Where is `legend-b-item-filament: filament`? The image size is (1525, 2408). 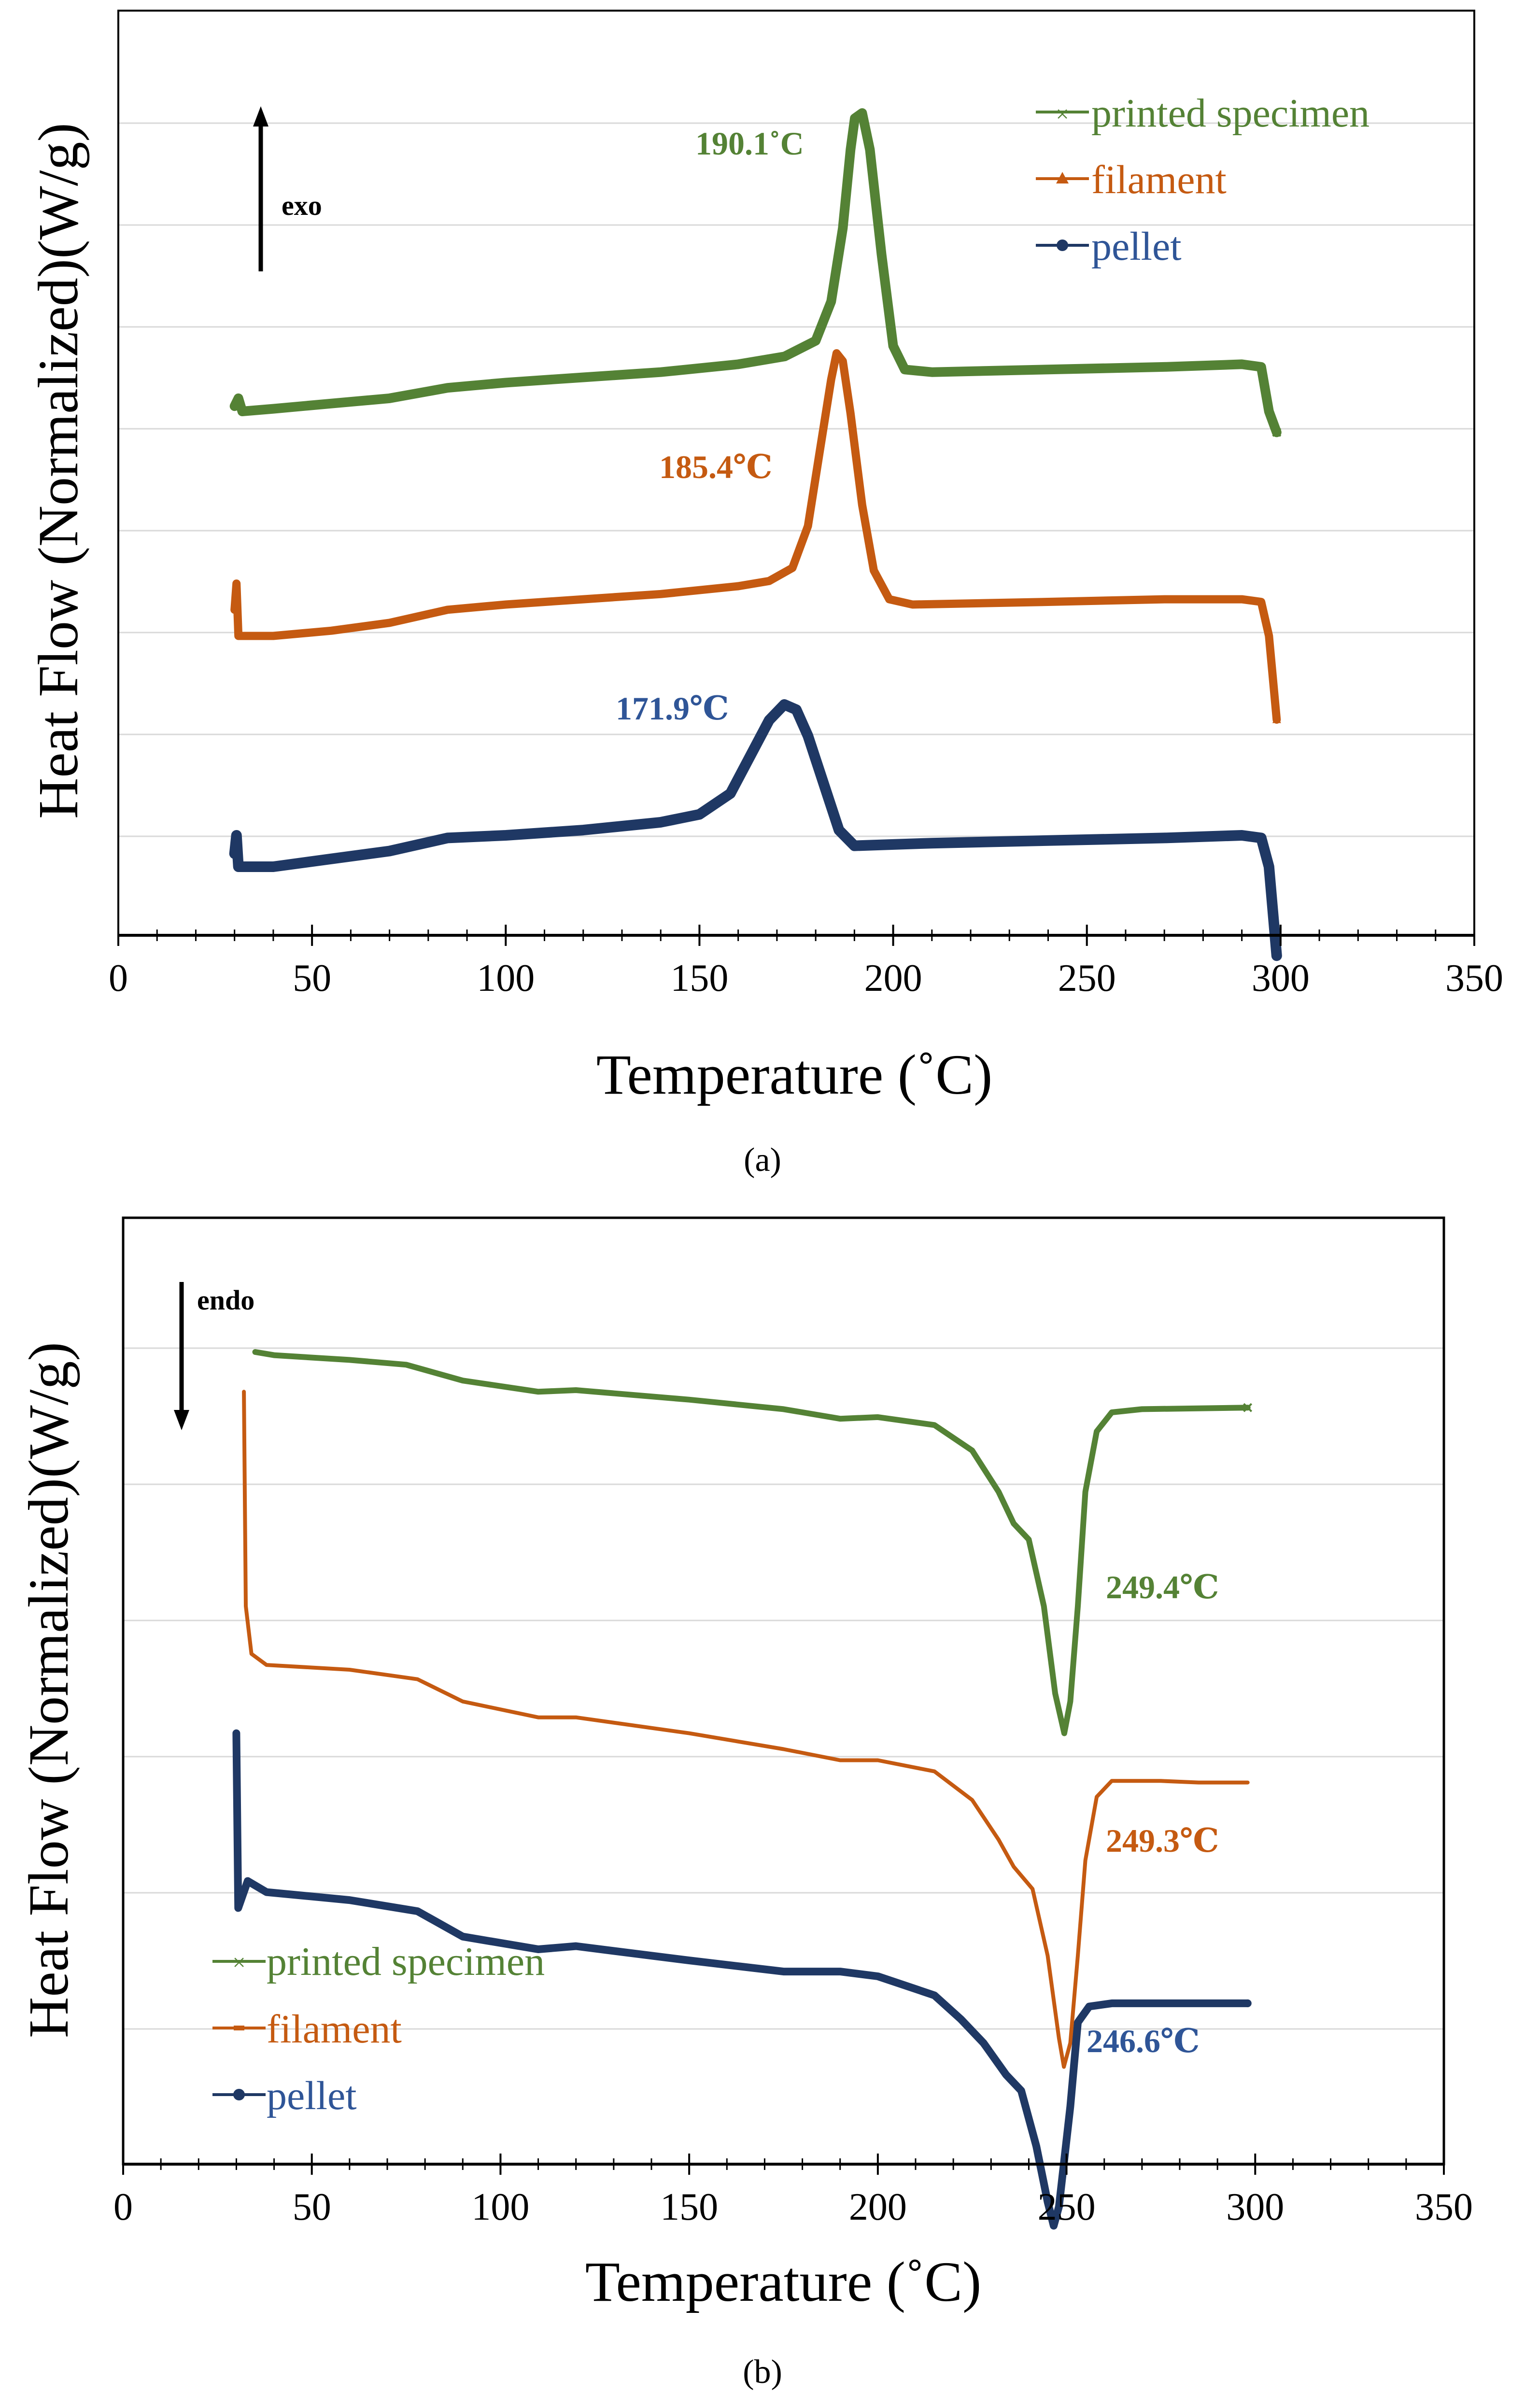 legend-b-item-filament: filament is located at coordinates (307, 2029).